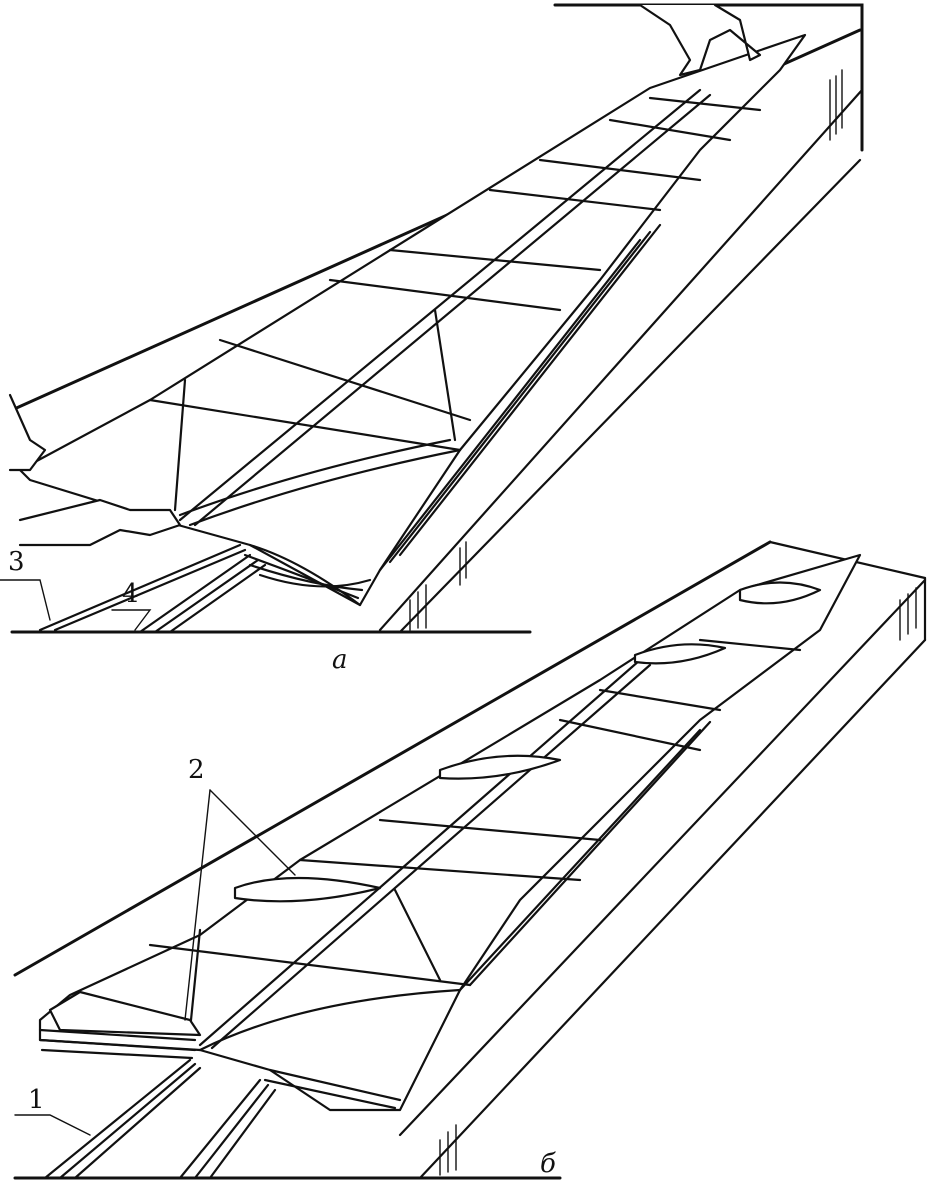 This screenshot has width=929, height=1182. I want to click on leader-2b, so click(252, 832).